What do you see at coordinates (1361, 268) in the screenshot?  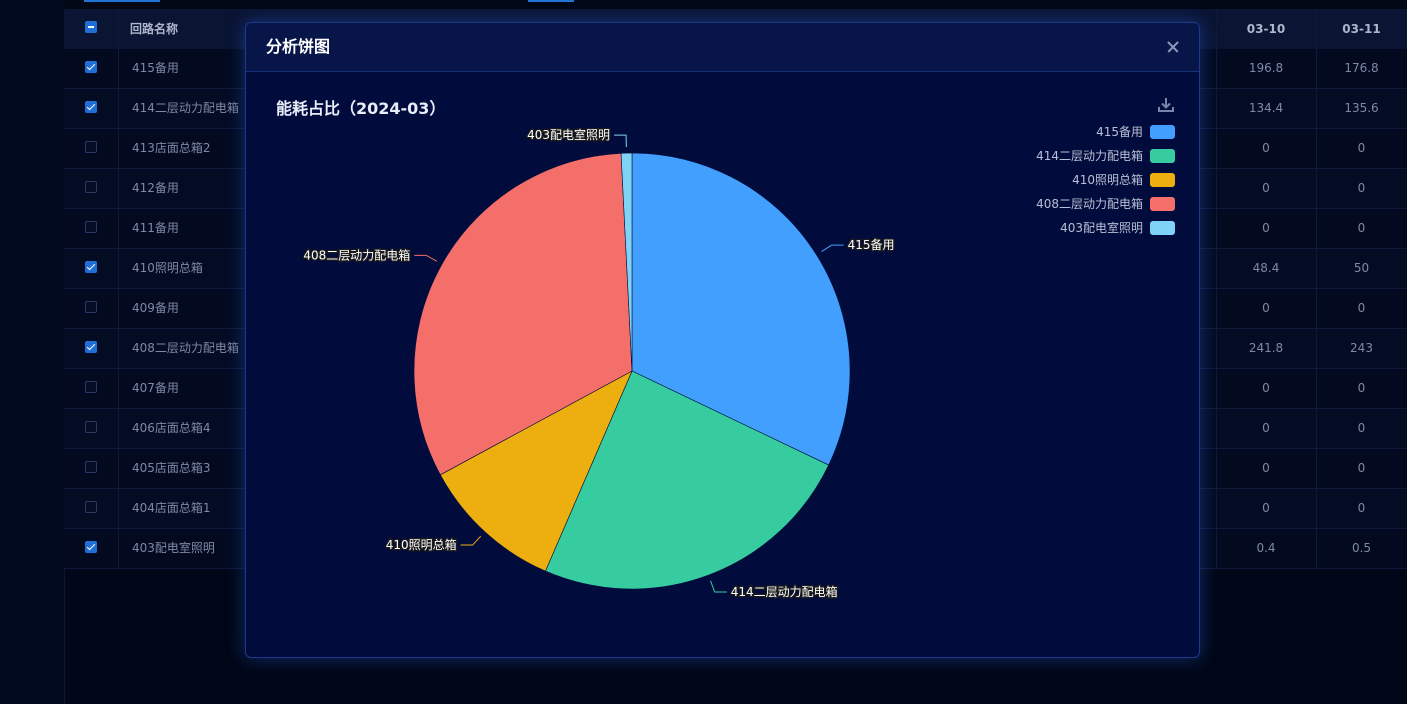 I see `row-value-03-11: 50` at bounding box center [1361, 268].